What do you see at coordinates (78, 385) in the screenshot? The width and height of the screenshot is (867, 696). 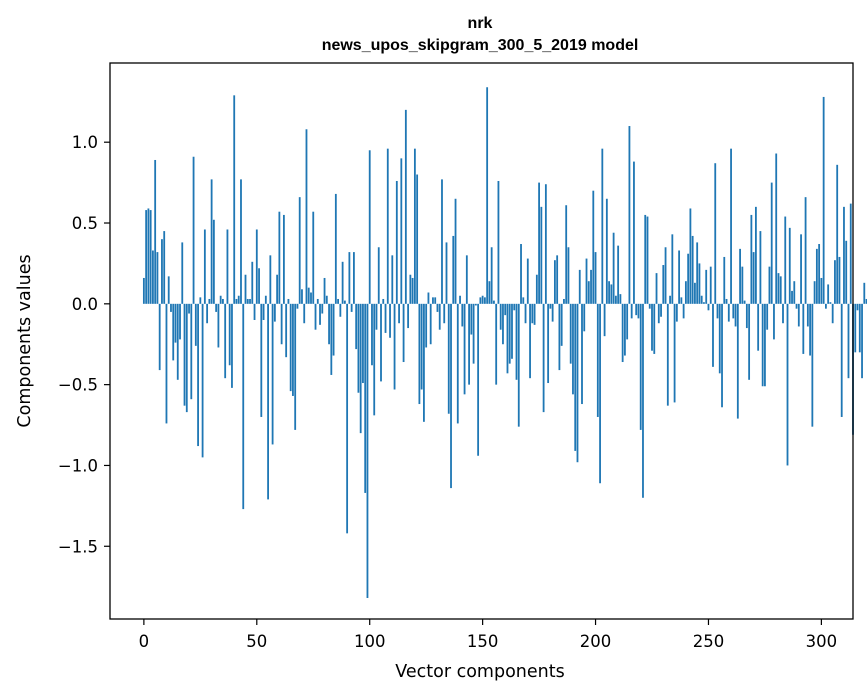 I see `y-tick-label: −0.5` at bounding box center [78, 385].